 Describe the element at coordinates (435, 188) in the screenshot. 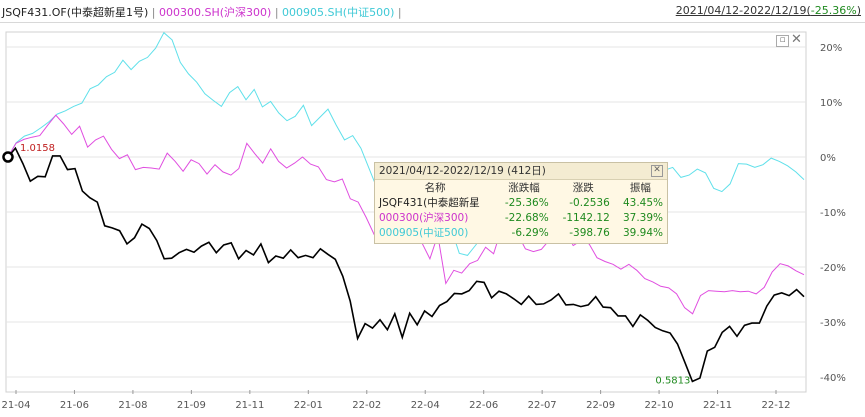

I see `col-name: 名称` at that location.